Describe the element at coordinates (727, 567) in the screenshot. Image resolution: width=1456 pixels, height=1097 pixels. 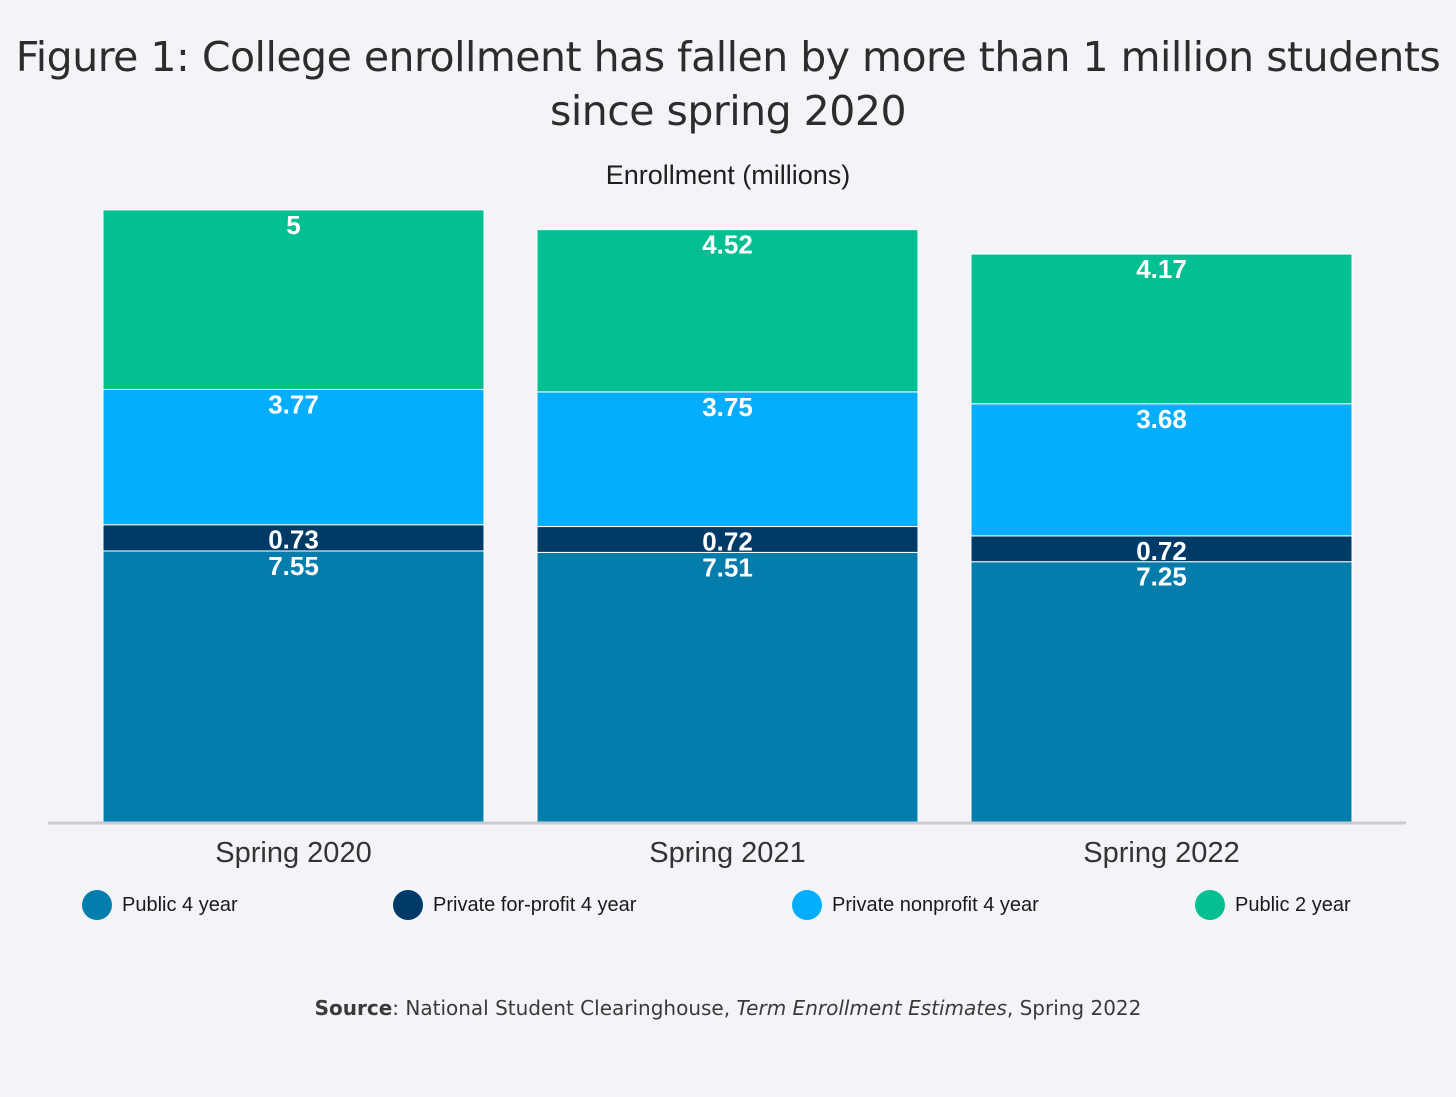
I see `data-label: 7.51` at that location.